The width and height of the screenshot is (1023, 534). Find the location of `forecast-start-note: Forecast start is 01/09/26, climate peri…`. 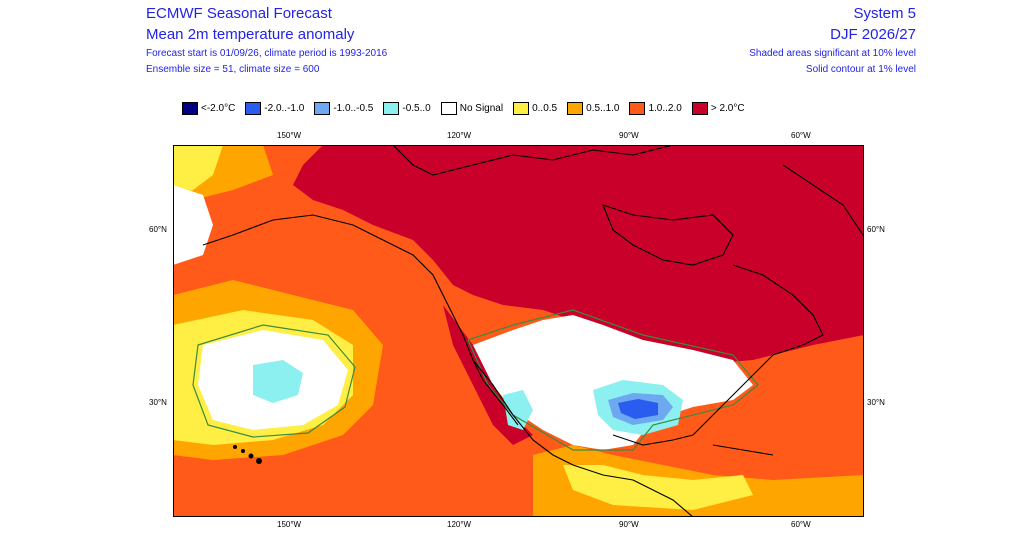

forecast-start-note: Forecast start is 01/09/26, climate peri… is located at coordinates (267, 53).